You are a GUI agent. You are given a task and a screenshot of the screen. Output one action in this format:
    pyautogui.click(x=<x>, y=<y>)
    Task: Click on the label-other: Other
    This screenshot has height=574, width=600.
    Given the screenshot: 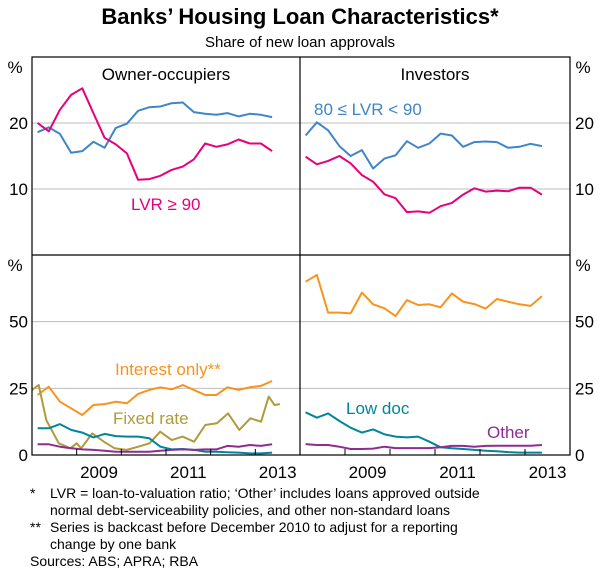 What is the action you would take?
    pyautogui.click(x=508, y=432)
    